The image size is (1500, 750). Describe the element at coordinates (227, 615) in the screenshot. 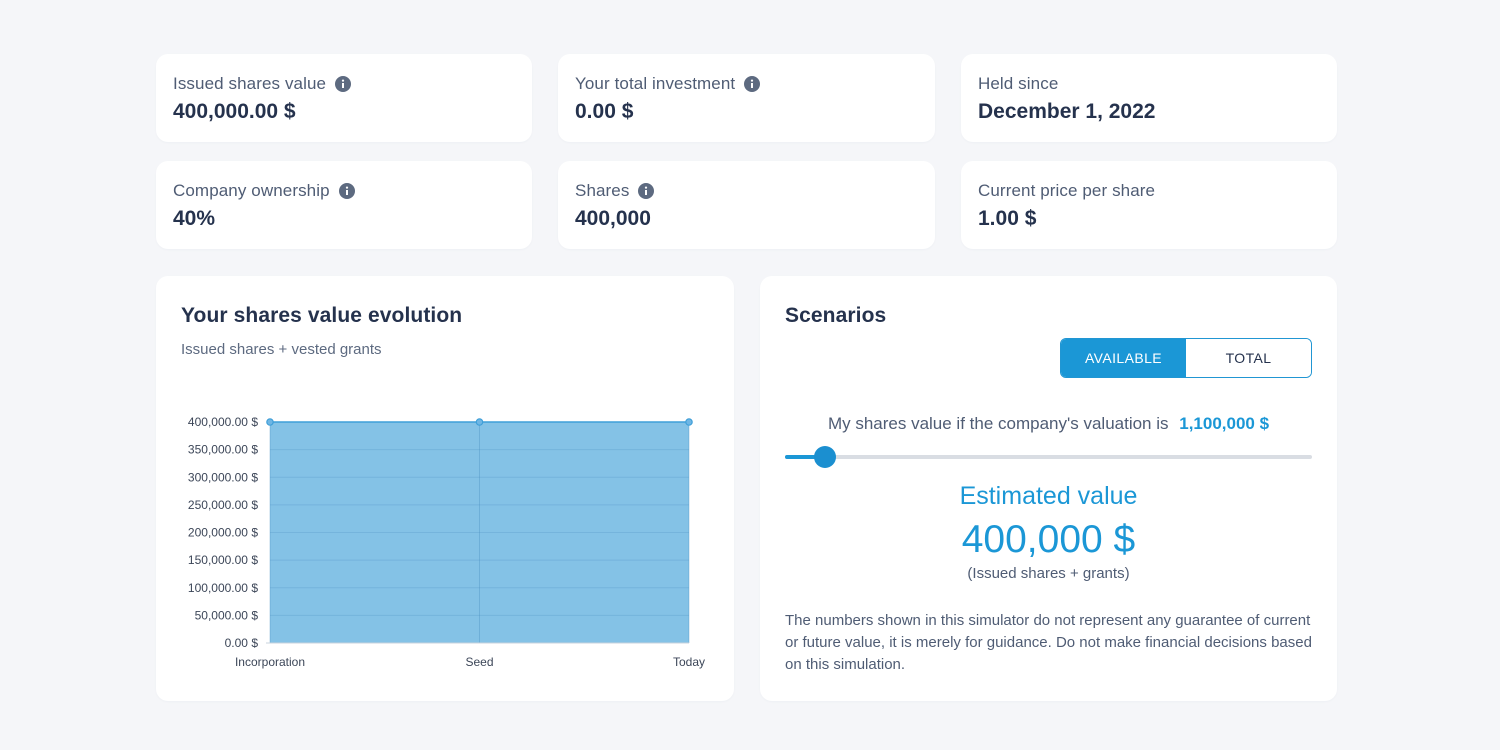

I see `y-tick-label: 50,000.00 $` at that location.